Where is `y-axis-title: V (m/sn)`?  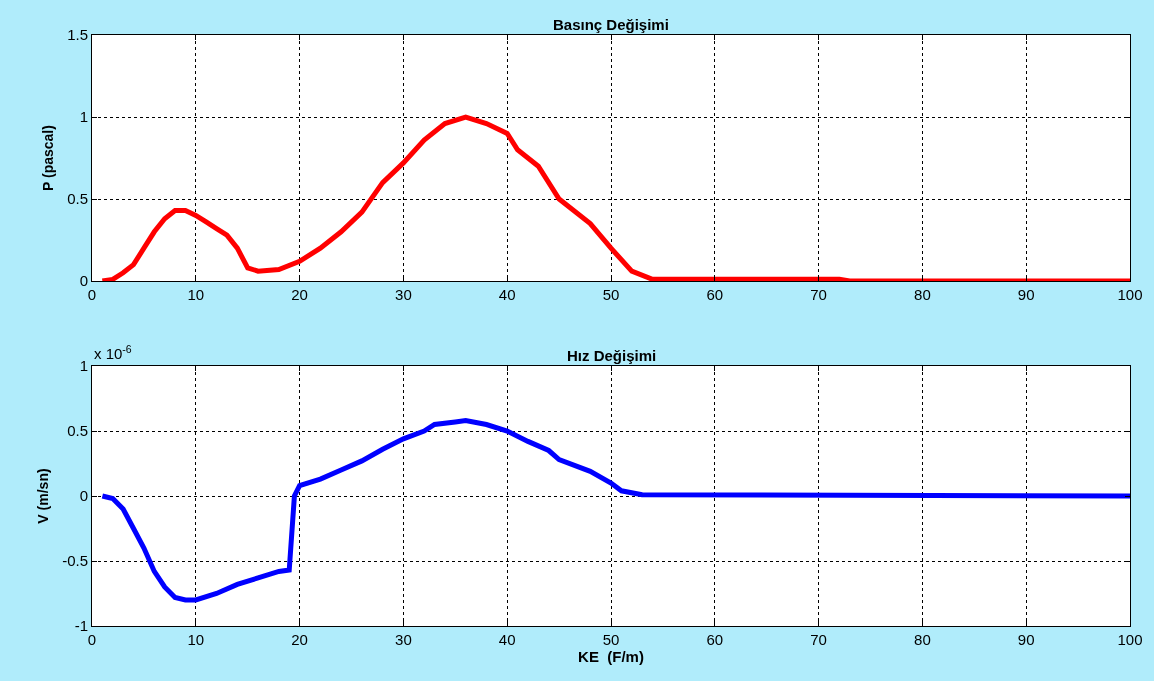 y-axis-title: V (m/sn) is located at coordinates (42, 496).